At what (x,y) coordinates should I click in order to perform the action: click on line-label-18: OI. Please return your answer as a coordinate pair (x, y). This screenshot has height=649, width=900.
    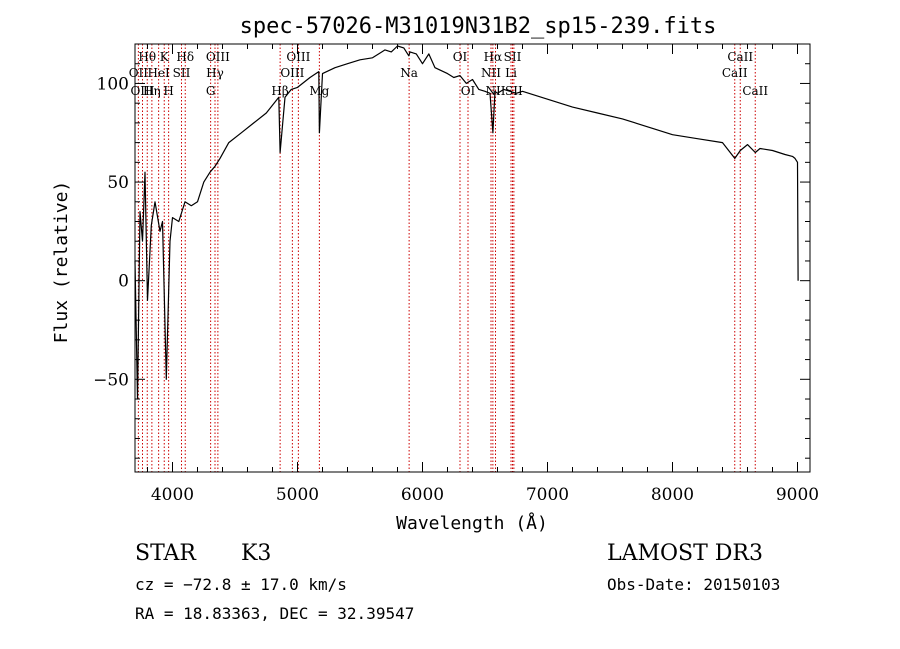
    Looking at the image, I should click on (468, 91).